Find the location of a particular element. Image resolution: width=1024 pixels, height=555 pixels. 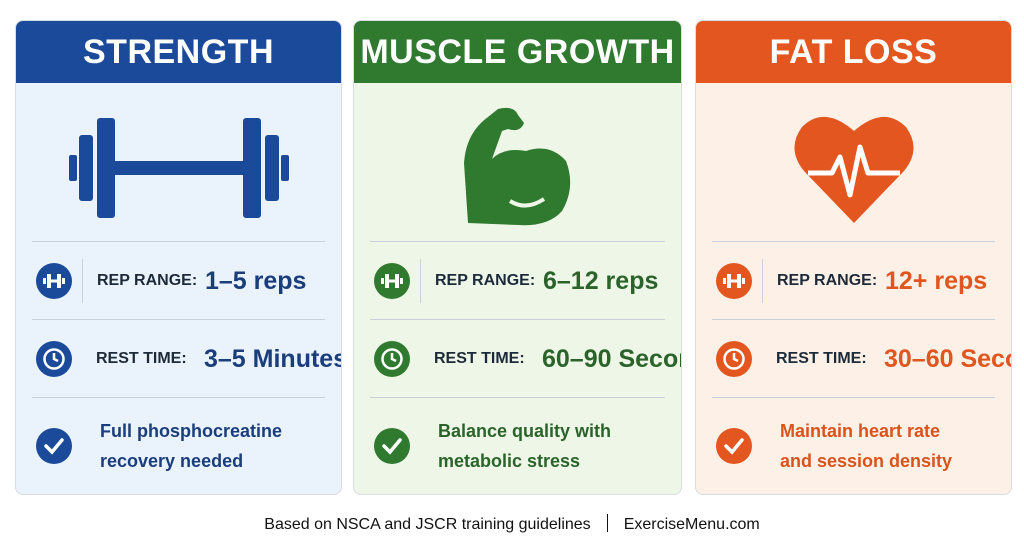

note-line: metabolic stress is located at coordinates (509, 461).